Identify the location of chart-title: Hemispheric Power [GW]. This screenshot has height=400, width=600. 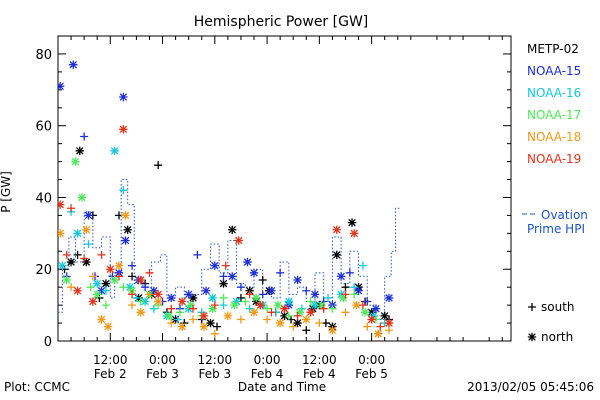
(281, 22).